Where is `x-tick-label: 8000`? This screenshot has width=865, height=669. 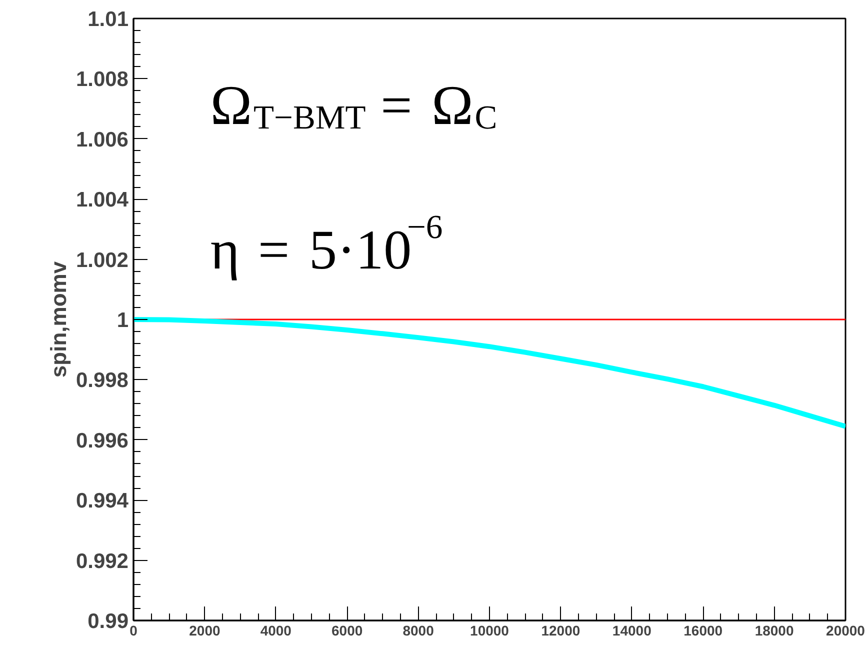
x-tick-label: 8000 is located at coordinates (418, 630).